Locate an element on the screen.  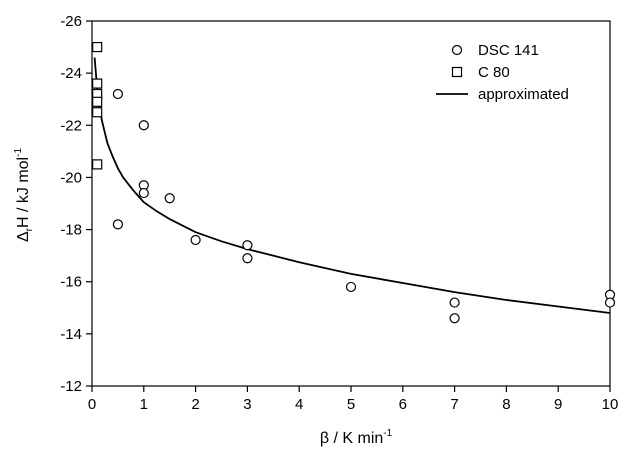
legend-square-marker is located at coordinates (457, 72).